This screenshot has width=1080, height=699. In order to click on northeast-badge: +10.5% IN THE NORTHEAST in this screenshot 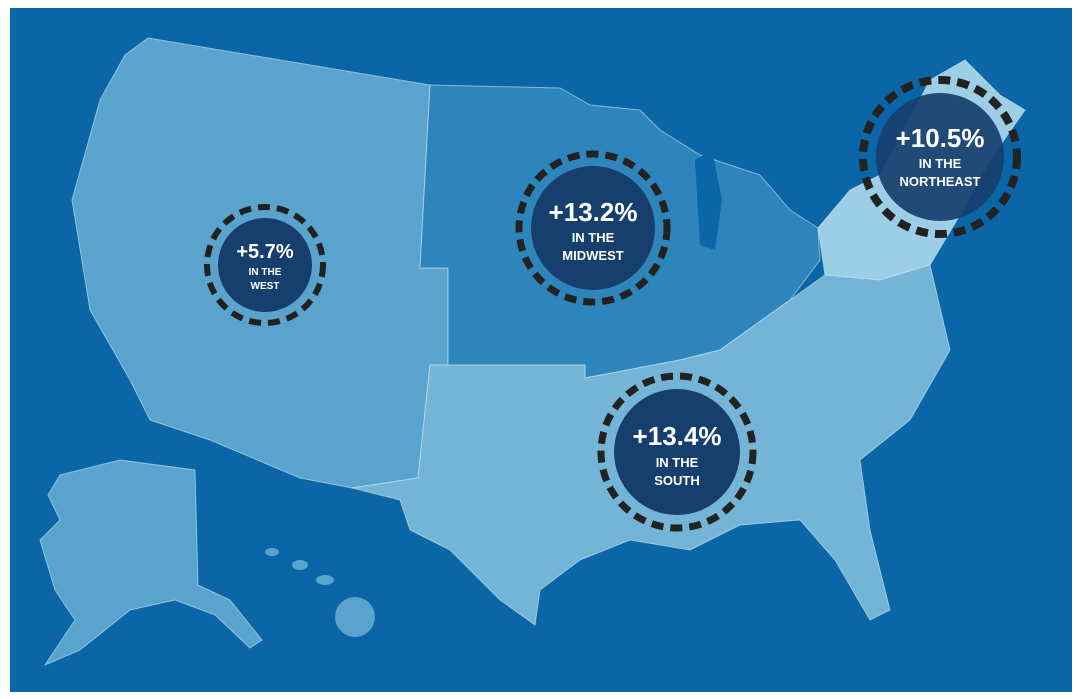, I will do `click(940, 157)`.